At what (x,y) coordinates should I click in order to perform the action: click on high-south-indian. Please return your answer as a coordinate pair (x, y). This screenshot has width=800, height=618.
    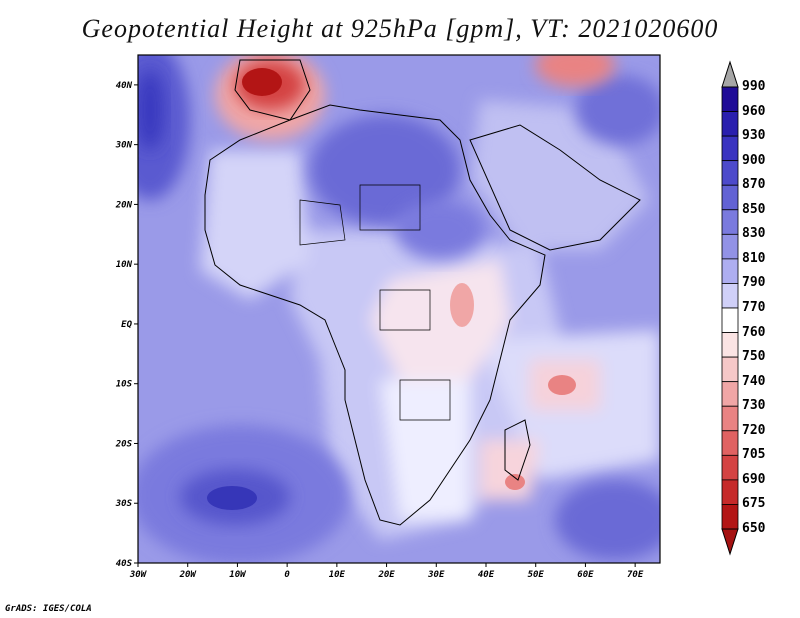
    Looking at the image, I should click on (607, 520).